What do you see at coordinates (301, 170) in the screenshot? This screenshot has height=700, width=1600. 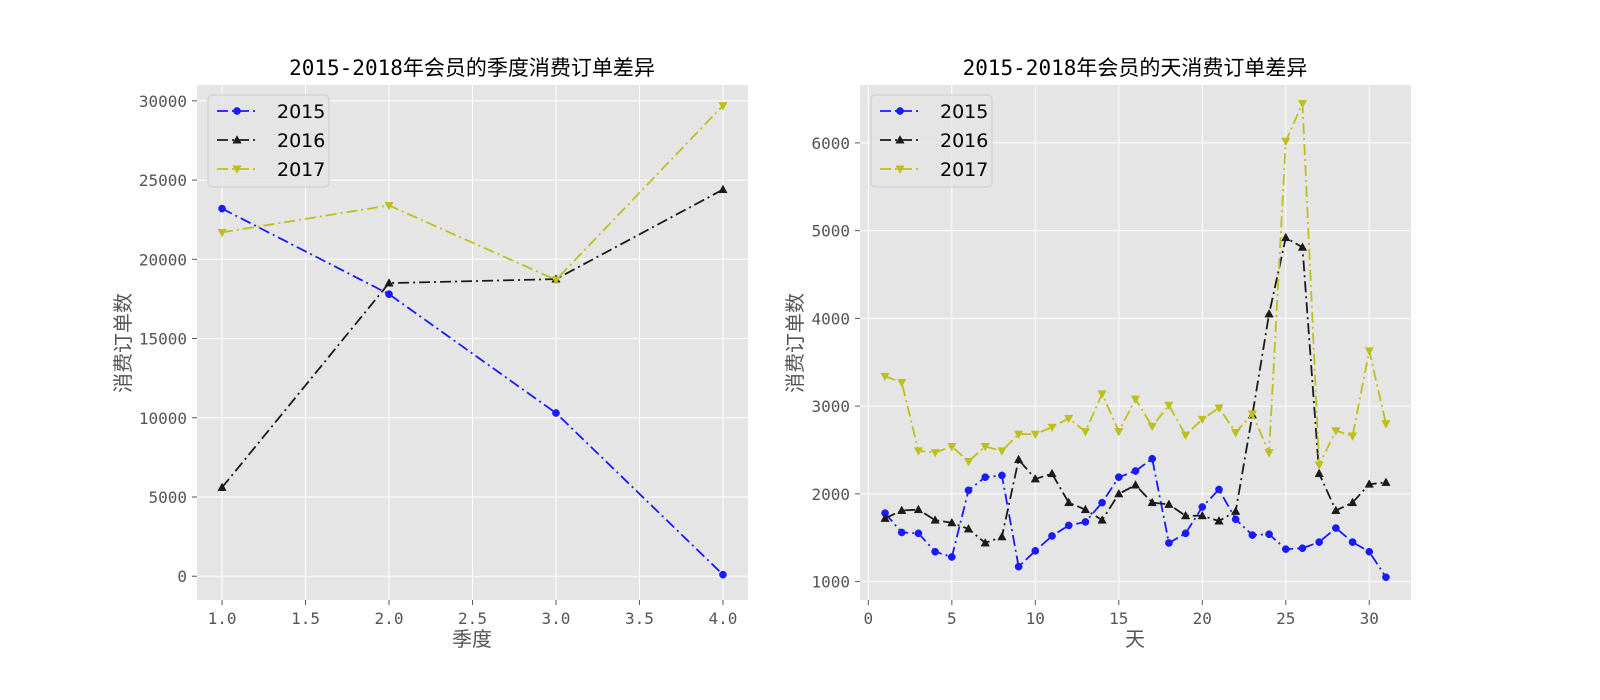 I see `legend-label: 2017` at bounding box center [301, 170].